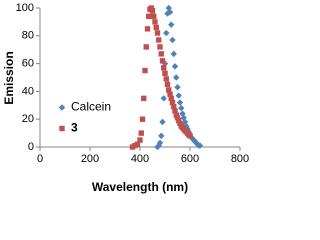  I want to click on y-tick-label: 40, so click(28, 91).